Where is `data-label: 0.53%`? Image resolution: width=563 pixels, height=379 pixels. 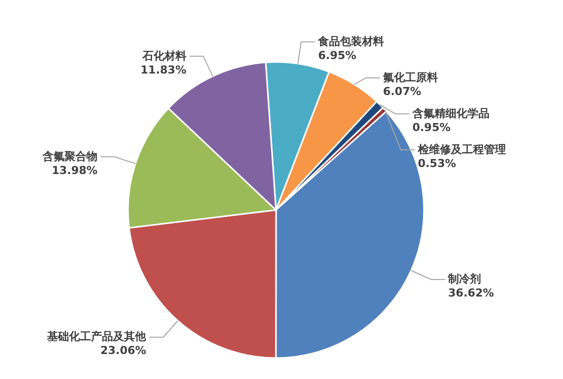 data-label: 0.53% is located at coordinates (437, 163).